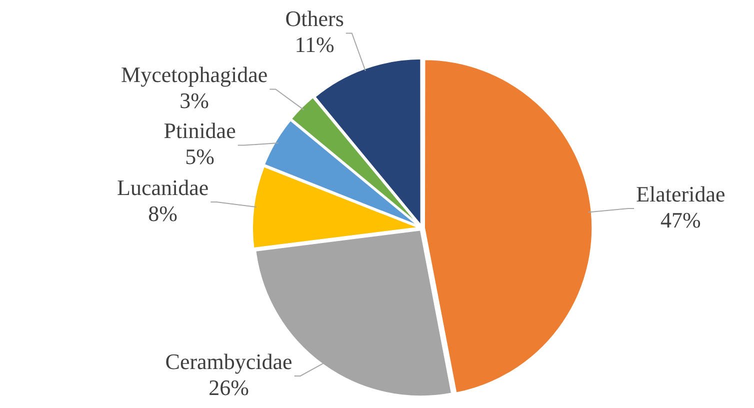  What do you see at coordinates (194, 75) in the screenshot?
I see `slice-label: Mycetophagidae` at bounding box center [194, 75].